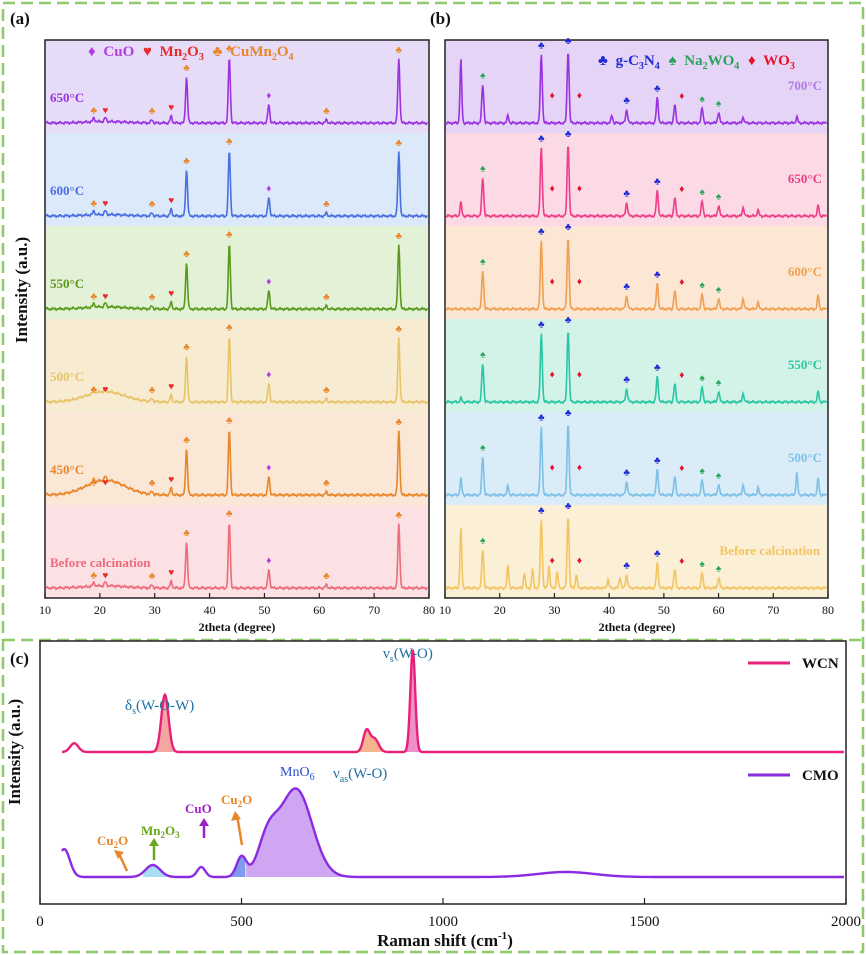 The image size is (866, 955). I want to click on peak-marker-3-0: ♣, so click(94, 389).